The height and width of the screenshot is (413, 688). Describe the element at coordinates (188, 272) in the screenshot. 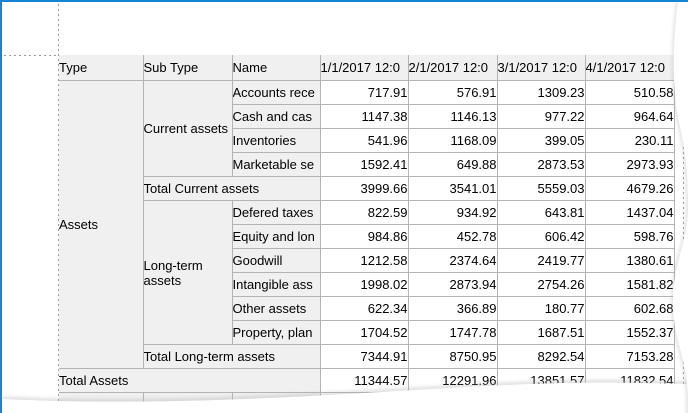

I see `row-group-long-term-assets: Long-term assets` at that location.